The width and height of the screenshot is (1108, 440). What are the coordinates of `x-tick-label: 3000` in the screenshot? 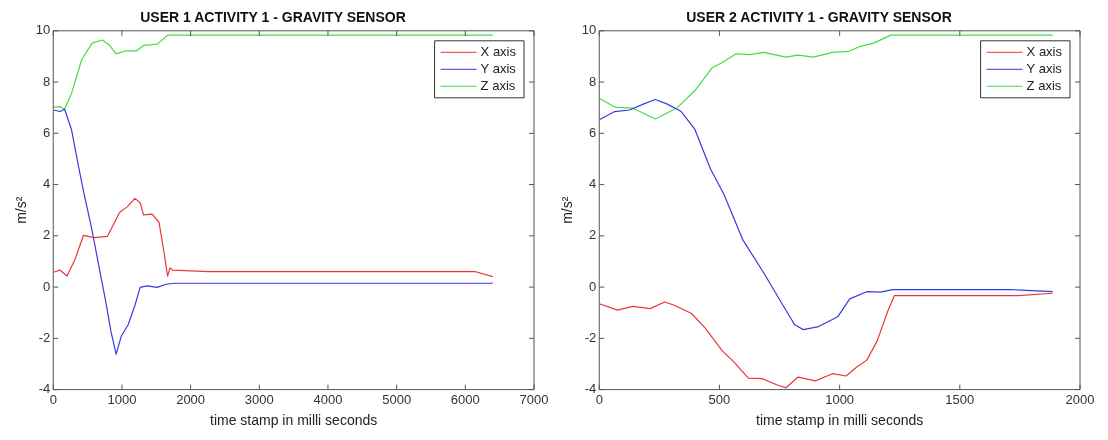 It's located at (259, 399).